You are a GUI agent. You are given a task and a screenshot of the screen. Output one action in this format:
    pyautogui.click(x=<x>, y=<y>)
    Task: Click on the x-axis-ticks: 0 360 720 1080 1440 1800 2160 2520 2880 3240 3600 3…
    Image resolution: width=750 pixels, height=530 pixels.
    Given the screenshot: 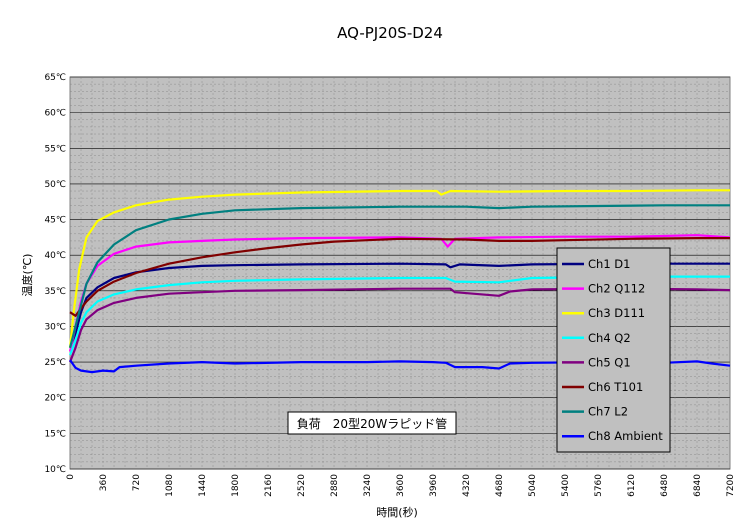 What is the action you would take?
    pyautogui.click(x=401, y=485)
    